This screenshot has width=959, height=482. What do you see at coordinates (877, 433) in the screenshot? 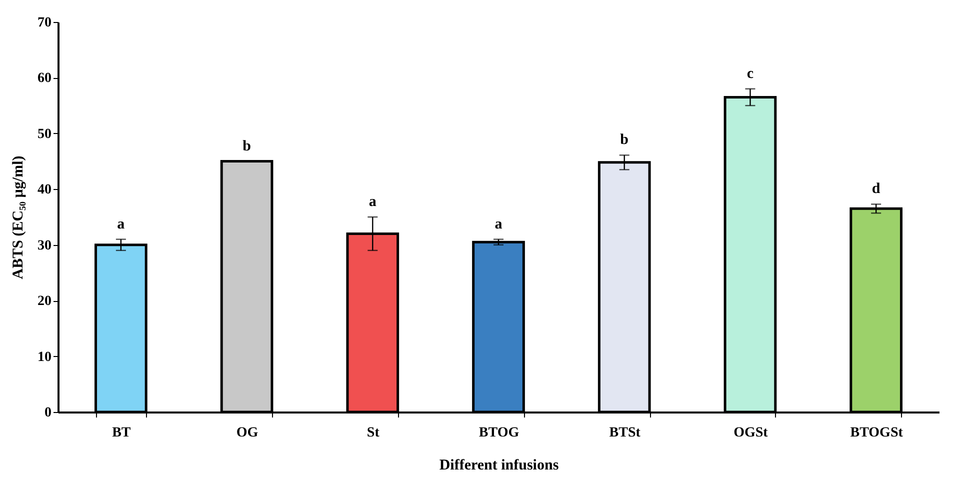
I see `x-tick-label: BTOGSt` at bounding box center [877, 433].